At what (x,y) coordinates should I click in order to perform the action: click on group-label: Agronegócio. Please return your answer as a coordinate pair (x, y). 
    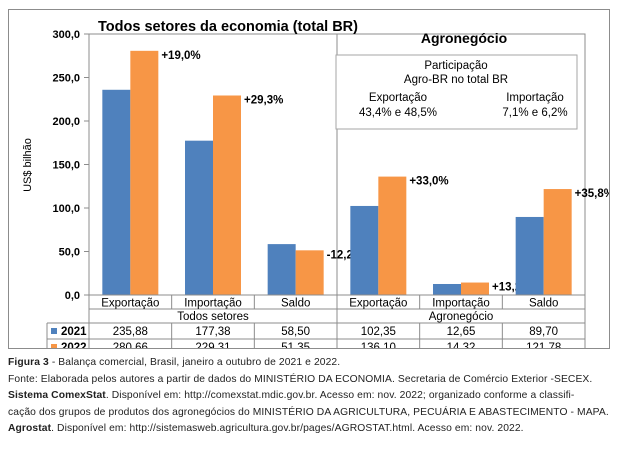
    Looking at the image, I should click on (461, 317).